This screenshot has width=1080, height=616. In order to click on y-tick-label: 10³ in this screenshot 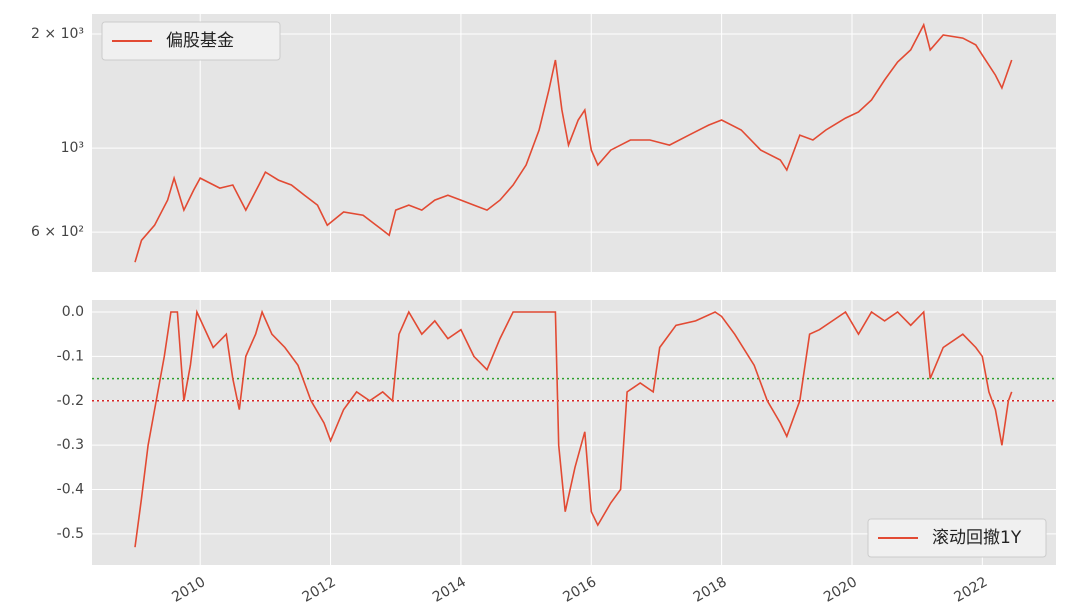, I will do `click(72, 148)`.